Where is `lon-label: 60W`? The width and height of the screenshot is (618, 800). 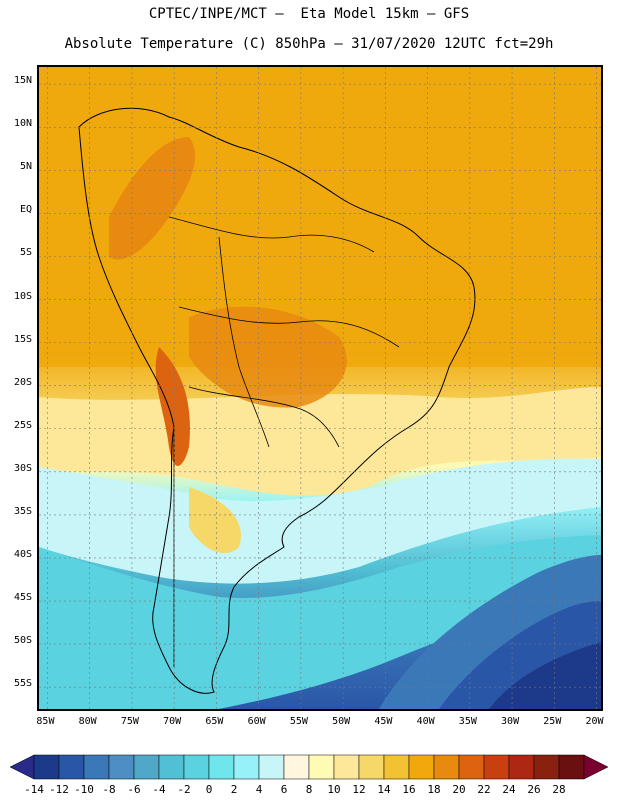 lon-label: 60W is located at coordinates (256, 721).